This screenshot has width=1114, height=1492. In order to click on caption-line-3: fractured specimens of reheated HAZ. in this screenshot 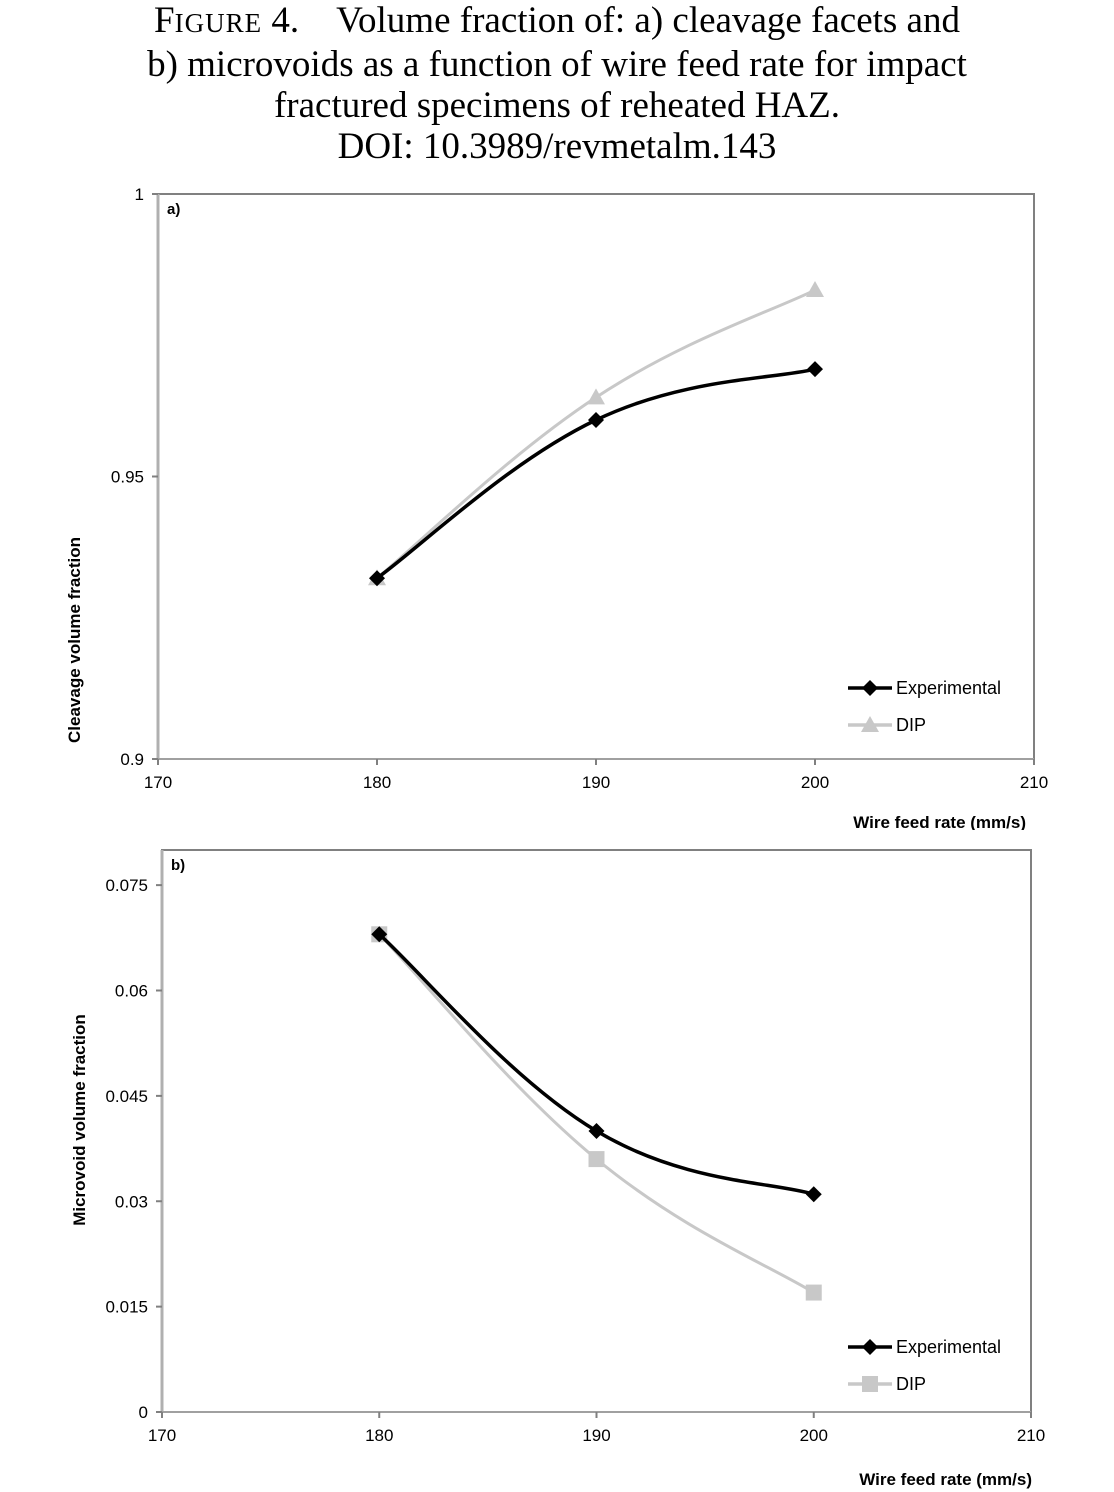, I will do `click(557, 105)`.